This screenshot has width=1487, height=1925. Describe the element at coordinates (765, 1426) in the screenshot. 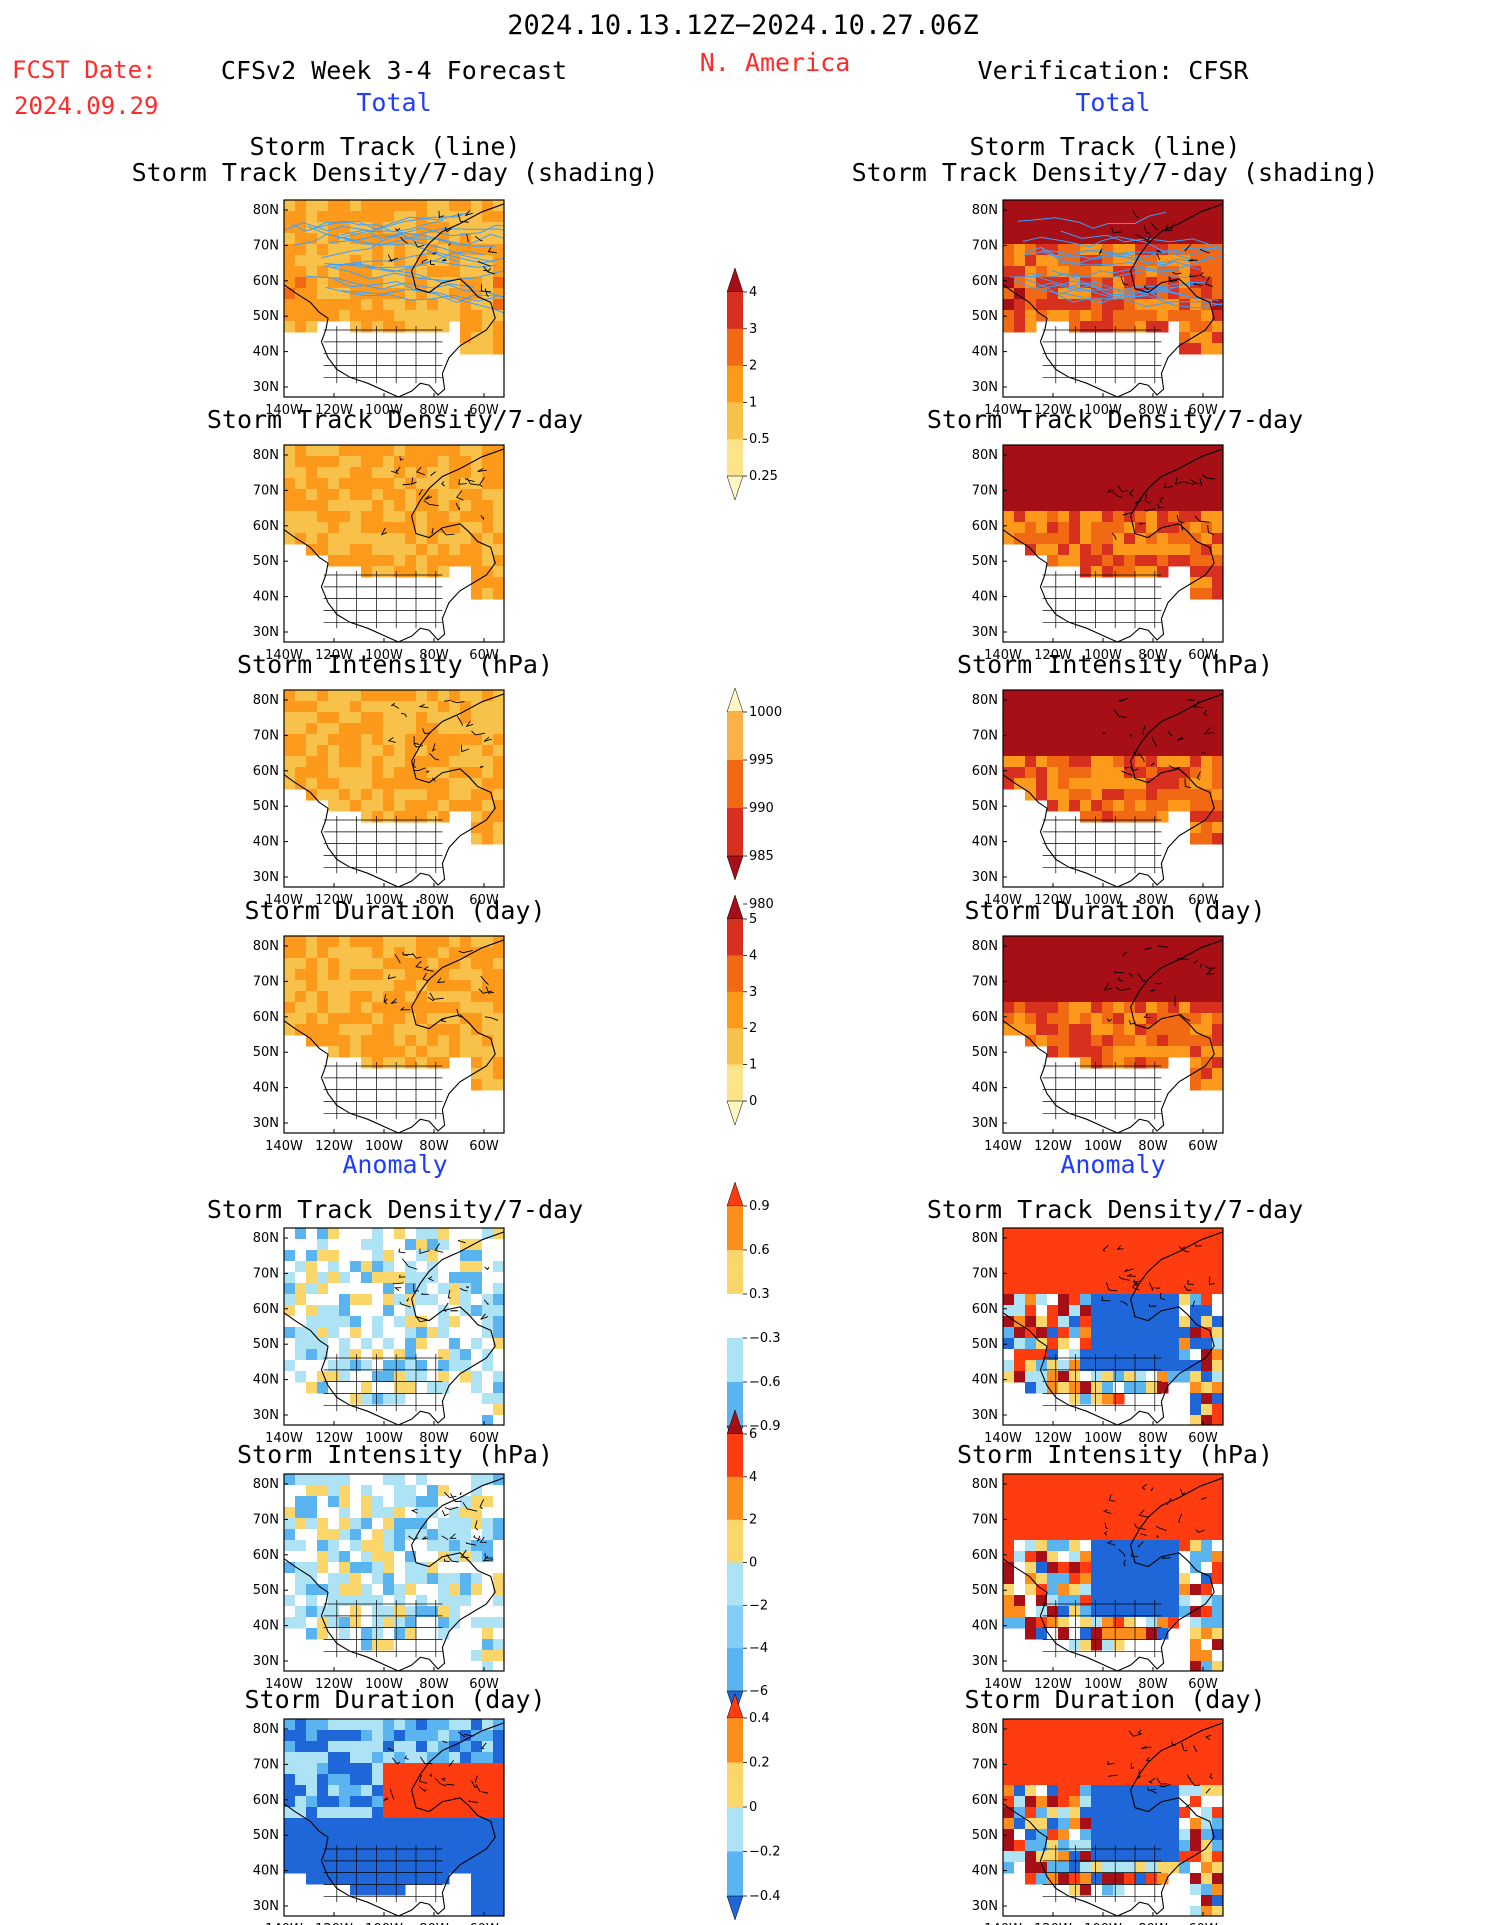

I see `colorbar-label: −0.9` at that location.